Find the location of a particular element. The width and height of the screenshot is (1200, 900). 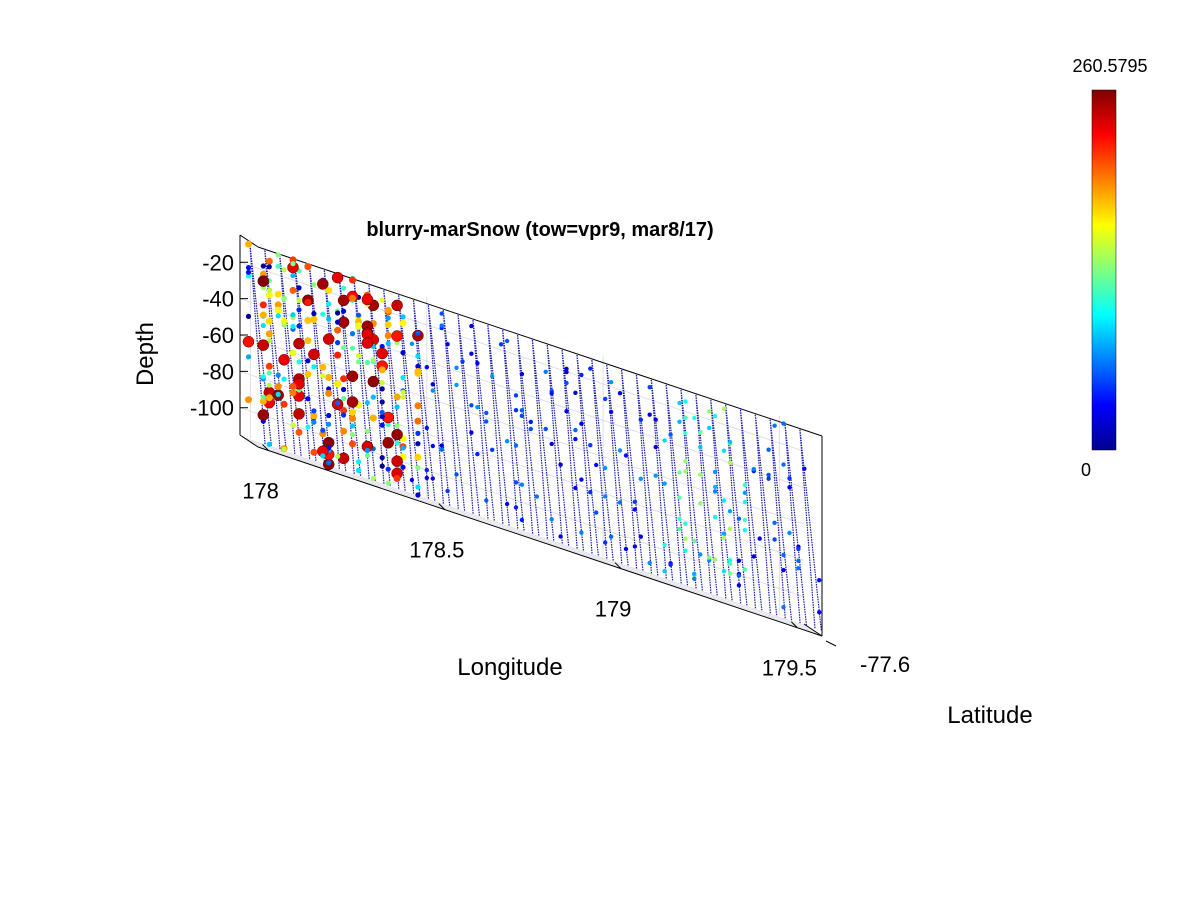

z-tick-label: -20 is located at coordinates (218, 262).